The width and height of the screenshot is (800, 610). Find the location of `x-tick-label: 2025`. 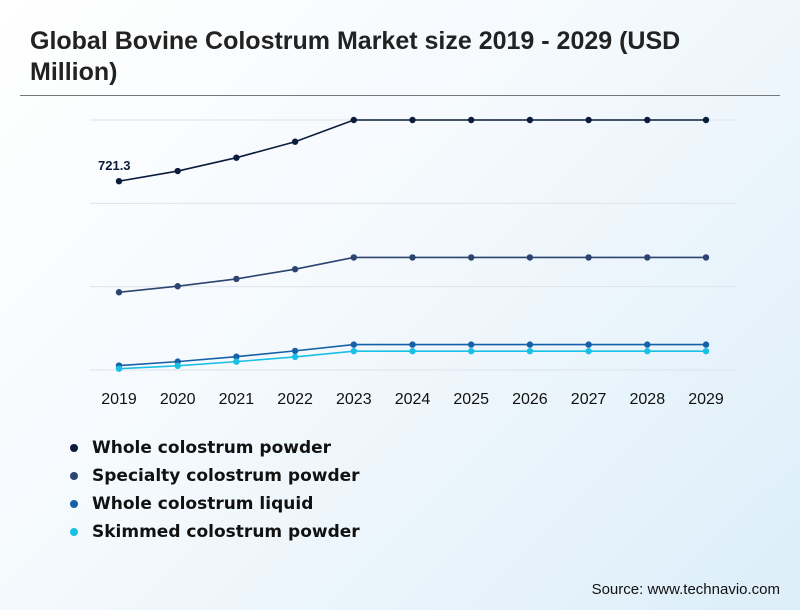

x-tick-label: 2025 is located at coordinates (471, 399).